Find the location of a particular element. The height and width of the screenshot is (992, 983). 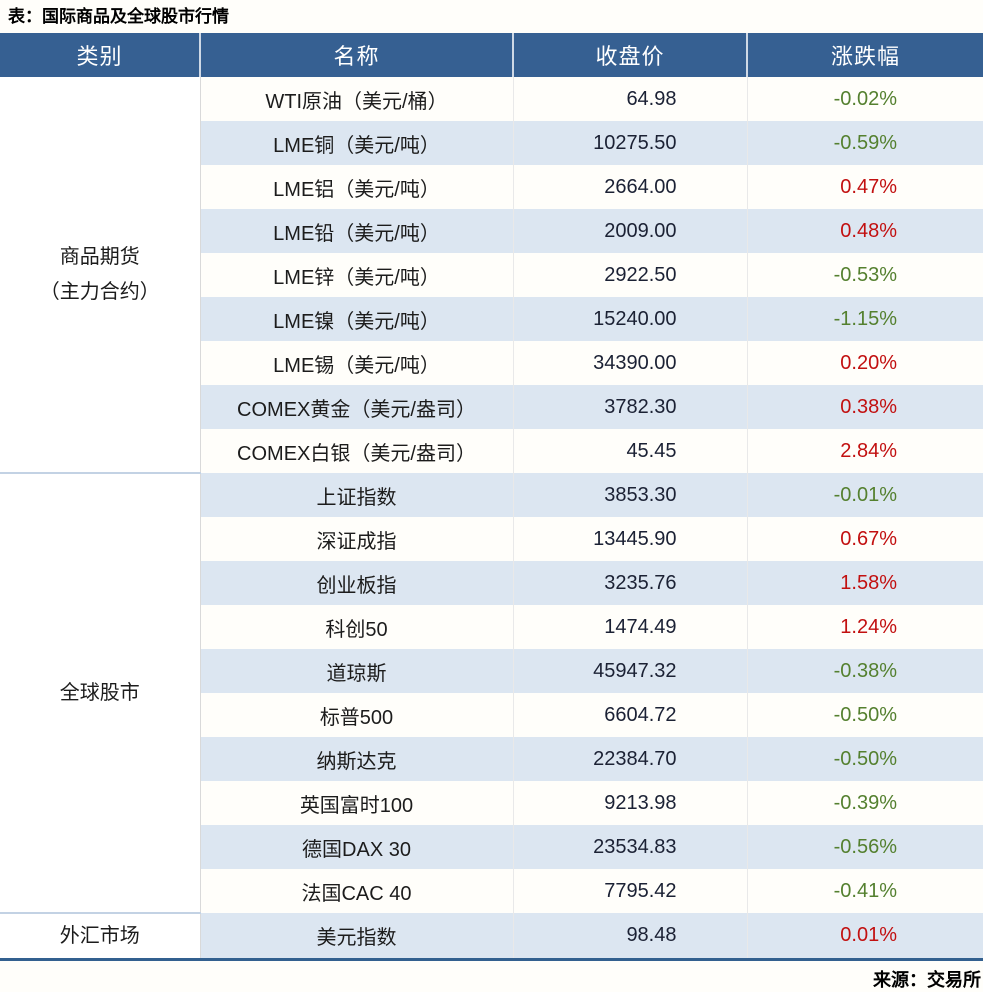

table-row: LME铜（美元/吨） 10275.50 -0.59% is located at coordinates (491, 143).